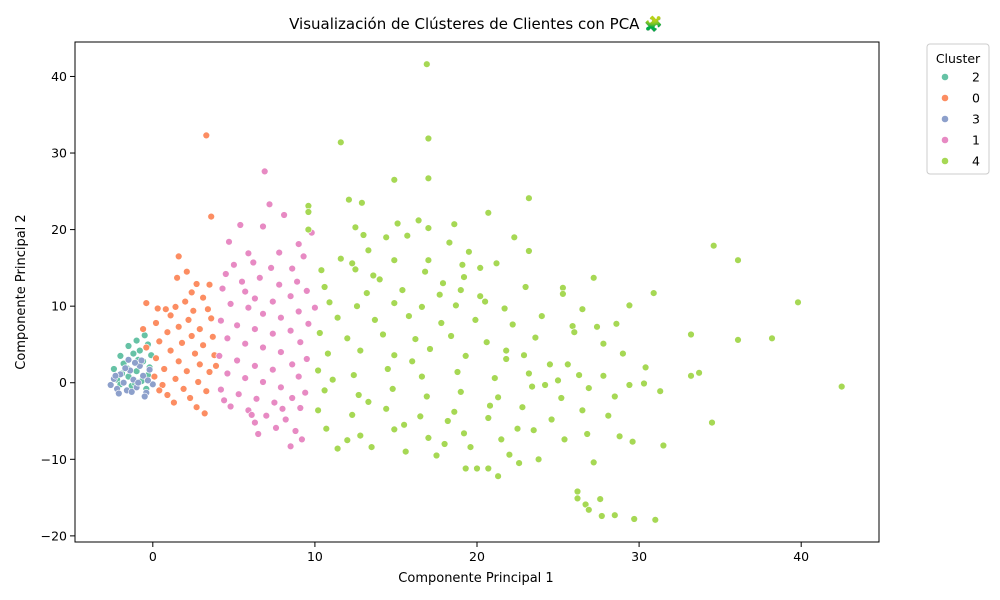 The width and height of the screenshot is (1000, 600). I want to click on y-axis-label: Componente Principal 2, so click(21, 291).